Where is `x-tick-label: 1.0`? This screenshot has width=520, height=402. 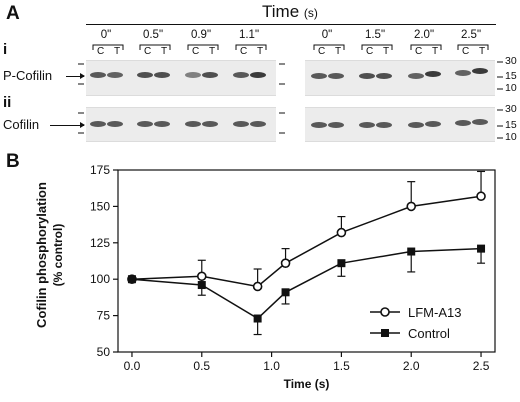 x-tick-label: 1.0 is located at coordinates (271, 366).